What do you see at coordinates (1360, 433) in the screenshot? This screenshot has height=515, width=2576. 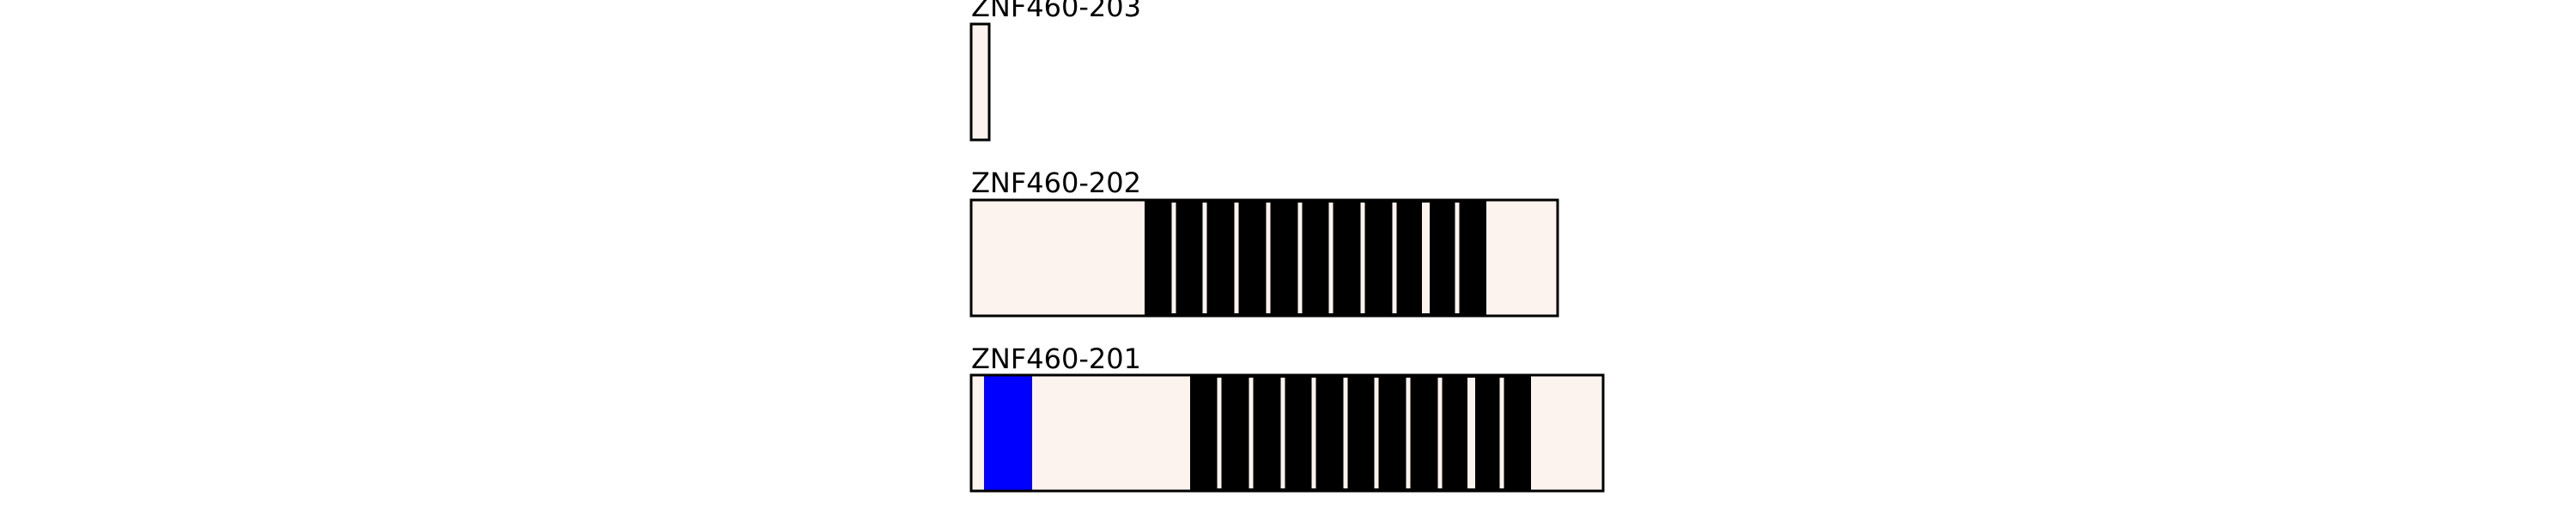 I see `znf460-201-coding-region` at bounding box center [1360, 433].